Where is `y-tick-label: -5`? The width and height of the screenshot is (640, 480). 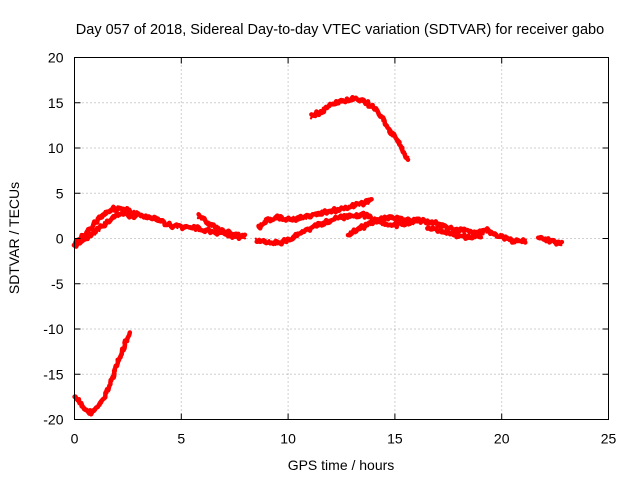 y-tick-label: -5 is located at coordinates (57, 284).